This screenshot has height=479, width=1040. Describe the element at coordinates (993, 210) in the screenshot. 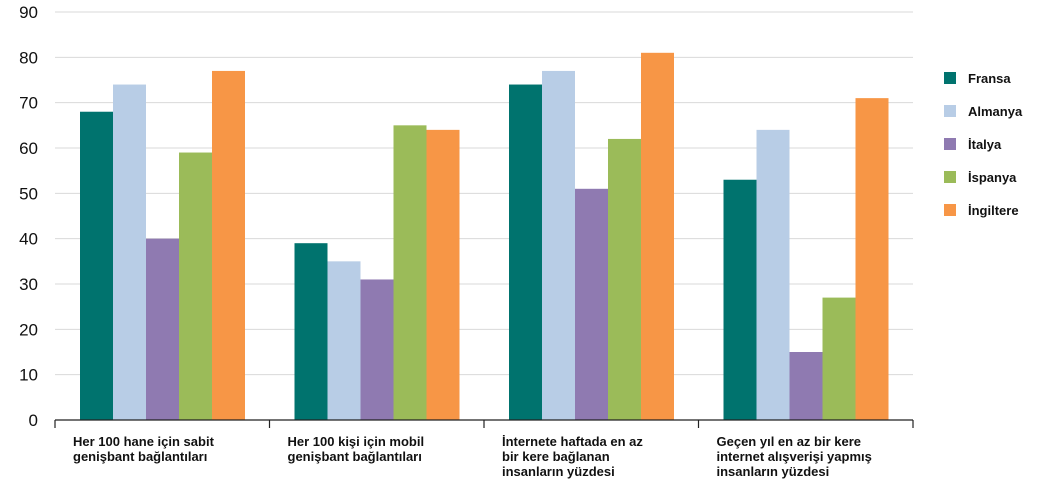

I see `legend-label: İngiltere` at that location.